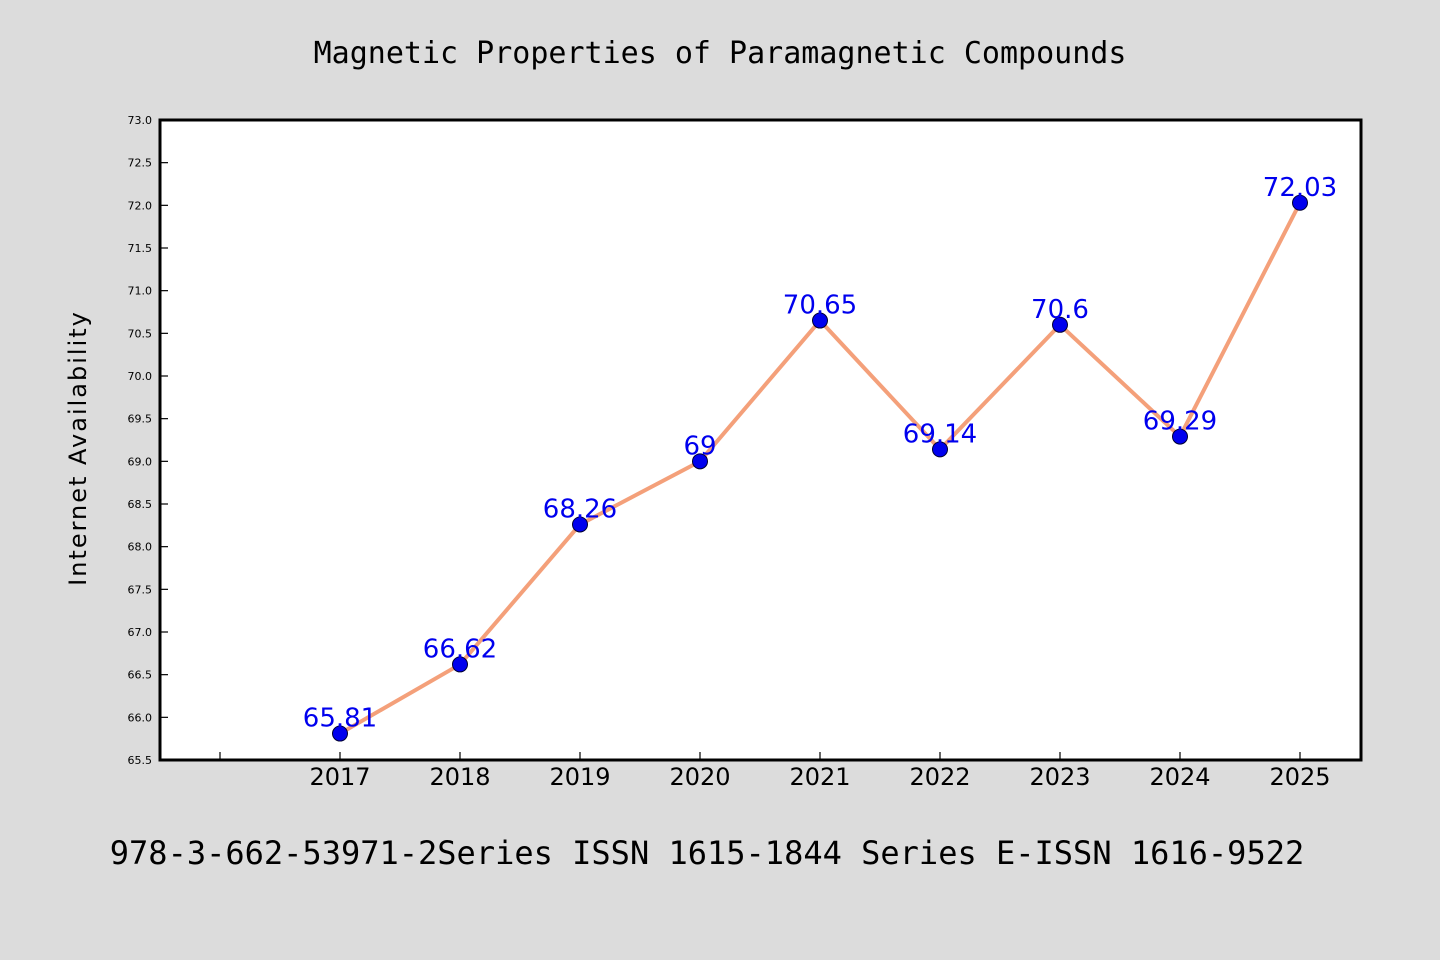  Describe the element at coordinates (140, 675) in the screenshot. I see `y-tick-label: 66.5` at that location.